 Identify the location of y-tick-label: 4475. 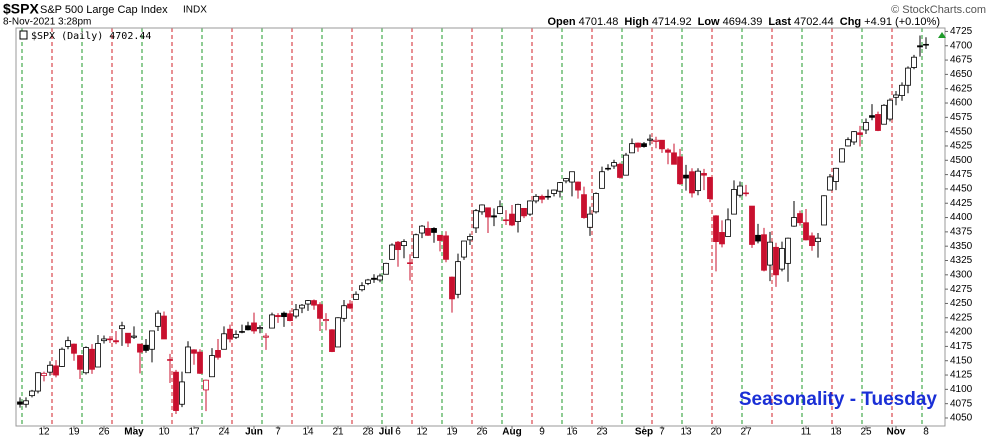
(961, 174).